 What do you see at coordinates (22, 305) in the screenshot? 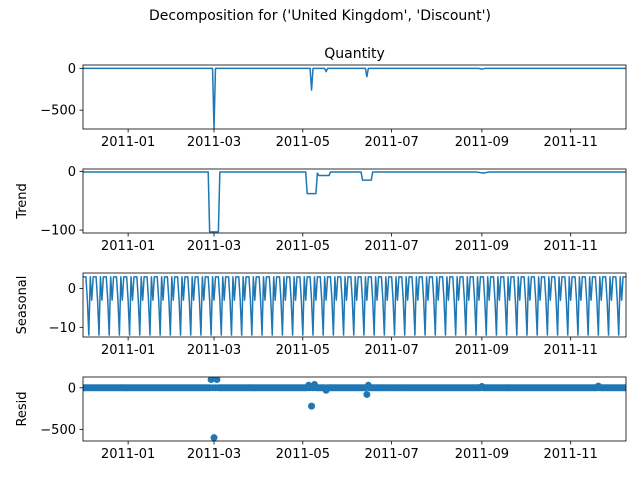
I see `y-axis-label: Seasonal` at bounding box center [22, 305].